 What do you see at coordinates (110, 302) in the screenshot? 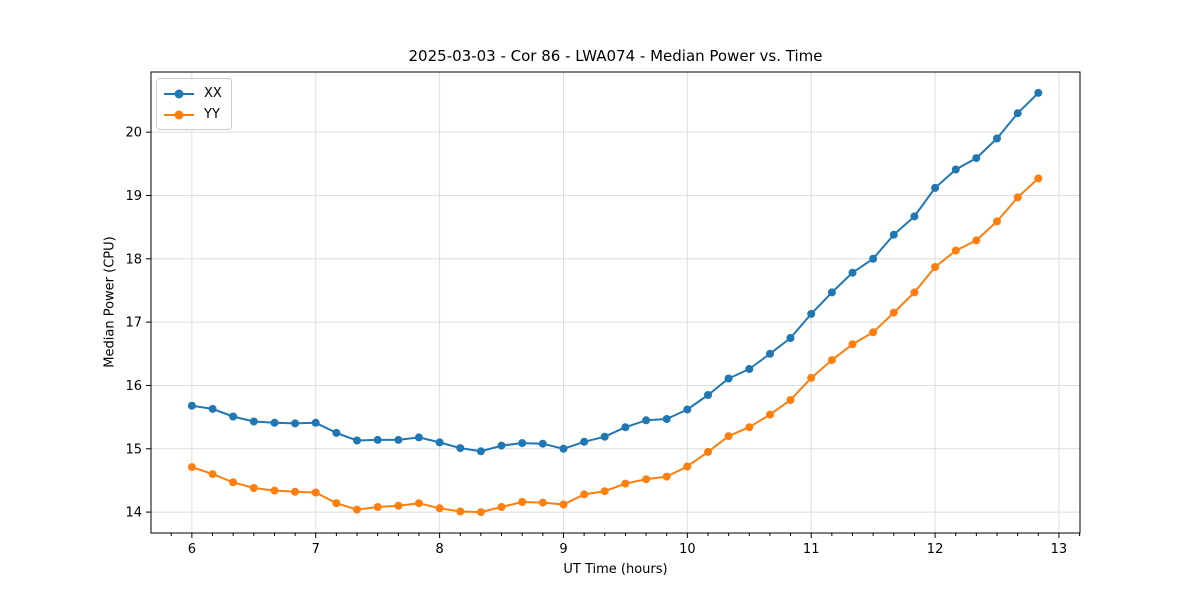
I see `y-axis-label: Median Power (CPU)` at bounding box center [110, 302].